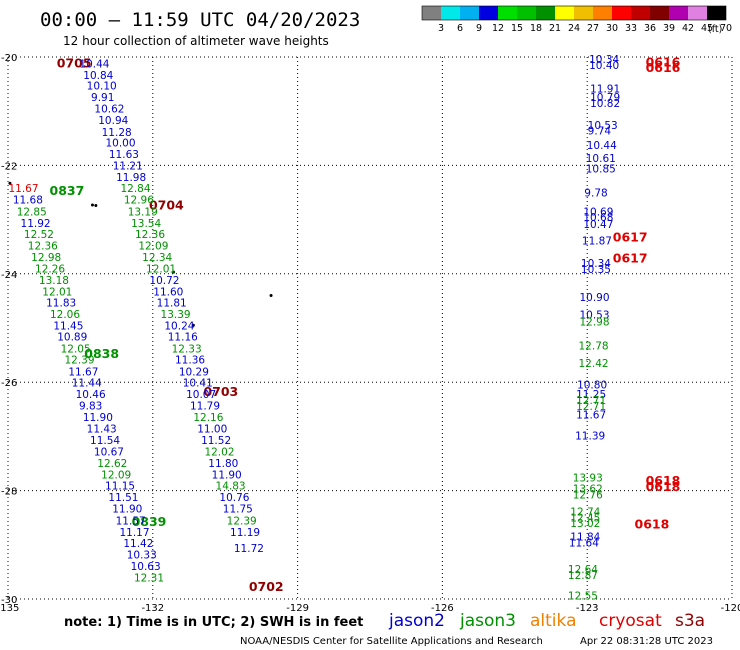 This screenshot has height=650, width=740. Describe the element at coordinates (9, 600) in the screenshot. I see `y-tick-label: -30` at that location.